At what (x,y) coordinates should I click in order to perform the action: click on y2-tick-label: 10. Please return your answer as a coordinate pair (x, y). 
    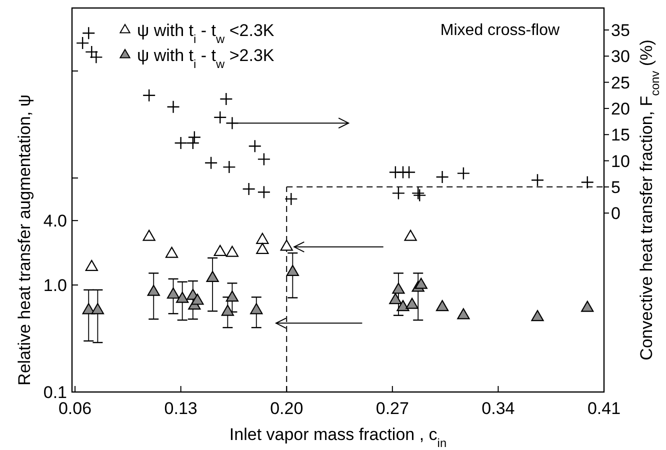
    Looking at the image, I should click on (620, 161).